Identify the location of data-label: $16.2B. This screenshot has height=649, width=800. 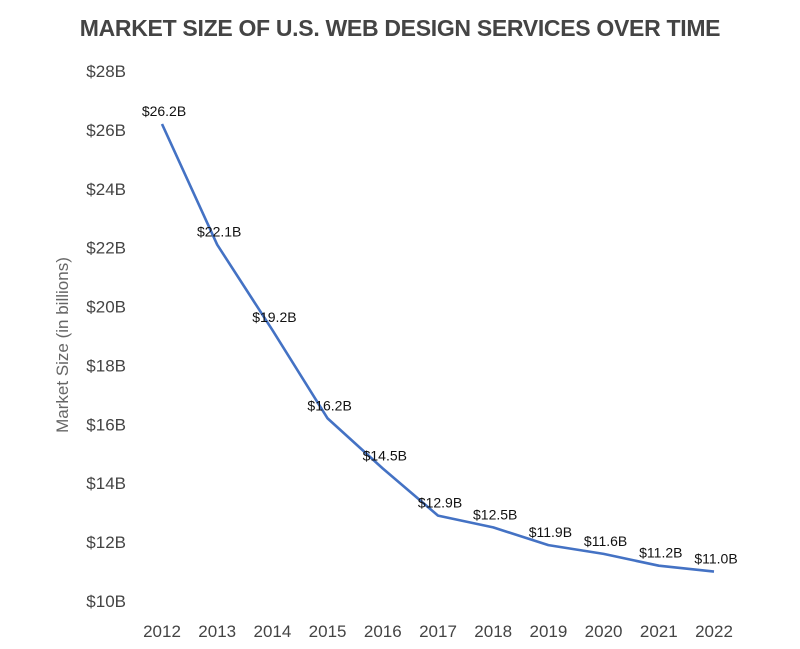
(329, 405).